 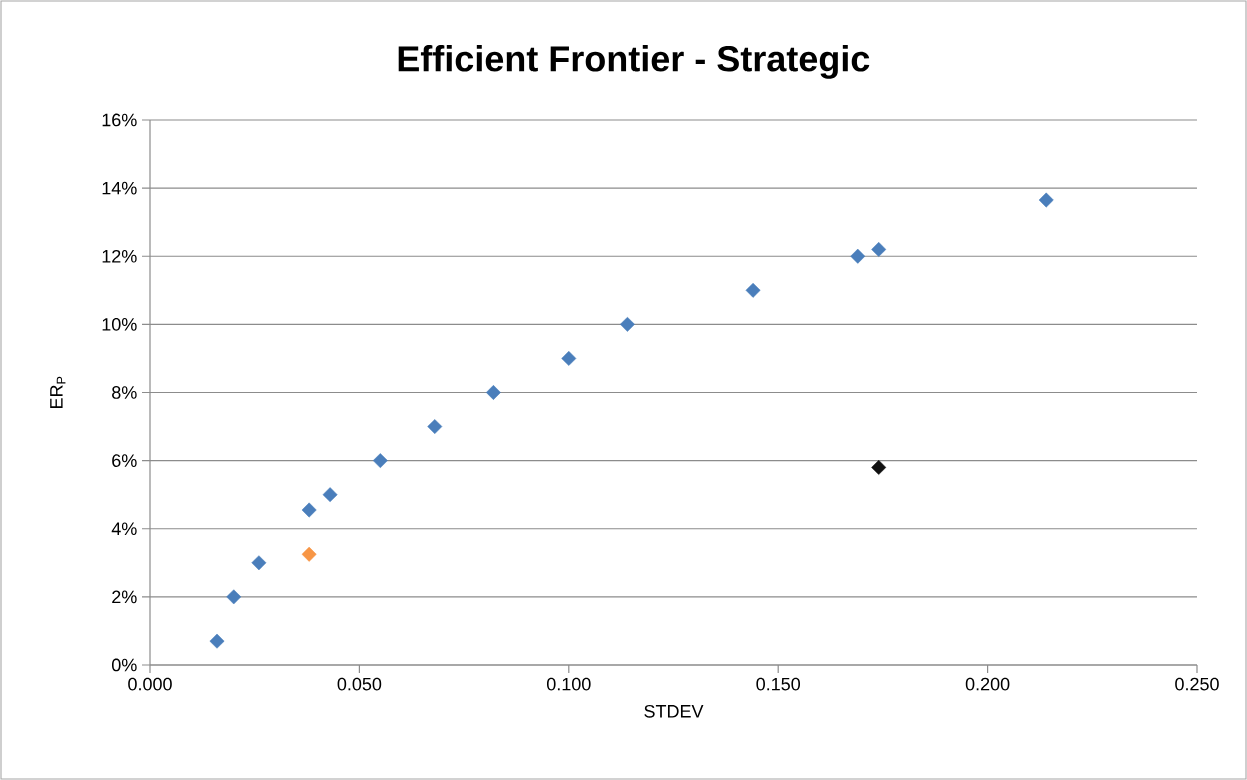 What do you see at coordinates (119, 188) in the screenshot?
I see `y-tick-label: 14%` at bounding box center [119, 188].